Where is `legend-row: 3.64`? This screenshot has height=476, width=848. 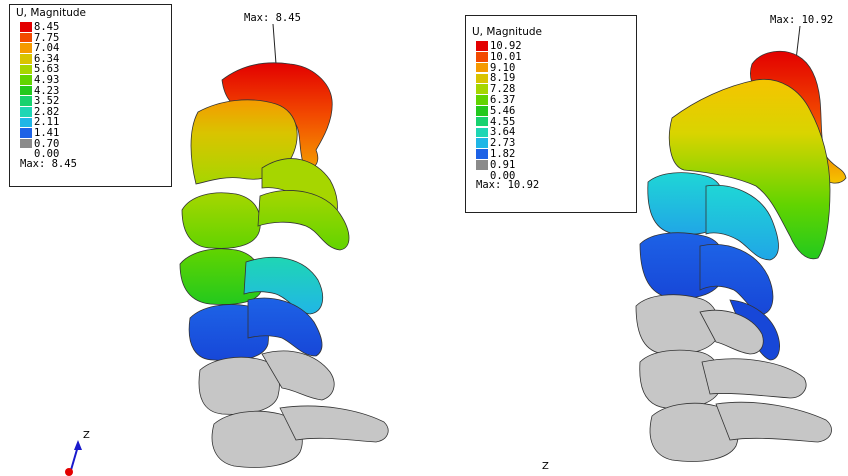
legend-row: 3.64 is located at coordinates (495, 132).